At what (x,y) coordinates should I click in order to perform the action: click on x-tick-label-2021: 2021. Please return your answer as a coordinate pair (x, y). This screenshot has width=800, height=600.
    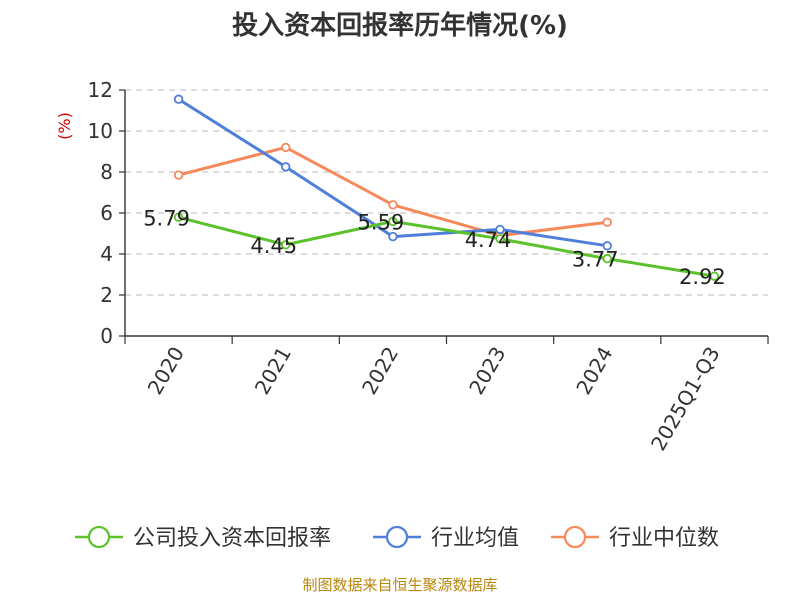
    Looking at the image, I should click on (273, 371).